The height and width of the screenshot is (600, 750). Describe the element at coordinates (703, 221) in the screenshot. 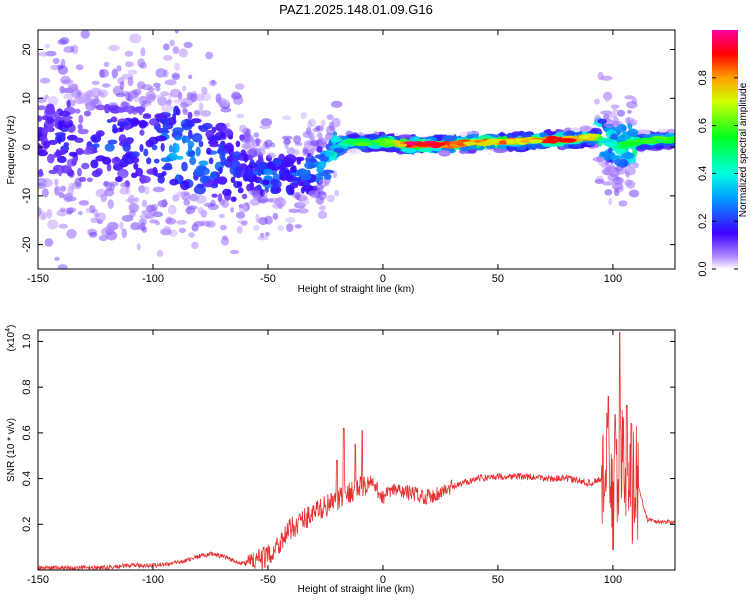

I see `colorbar-tick-label: 0.2` at that location.